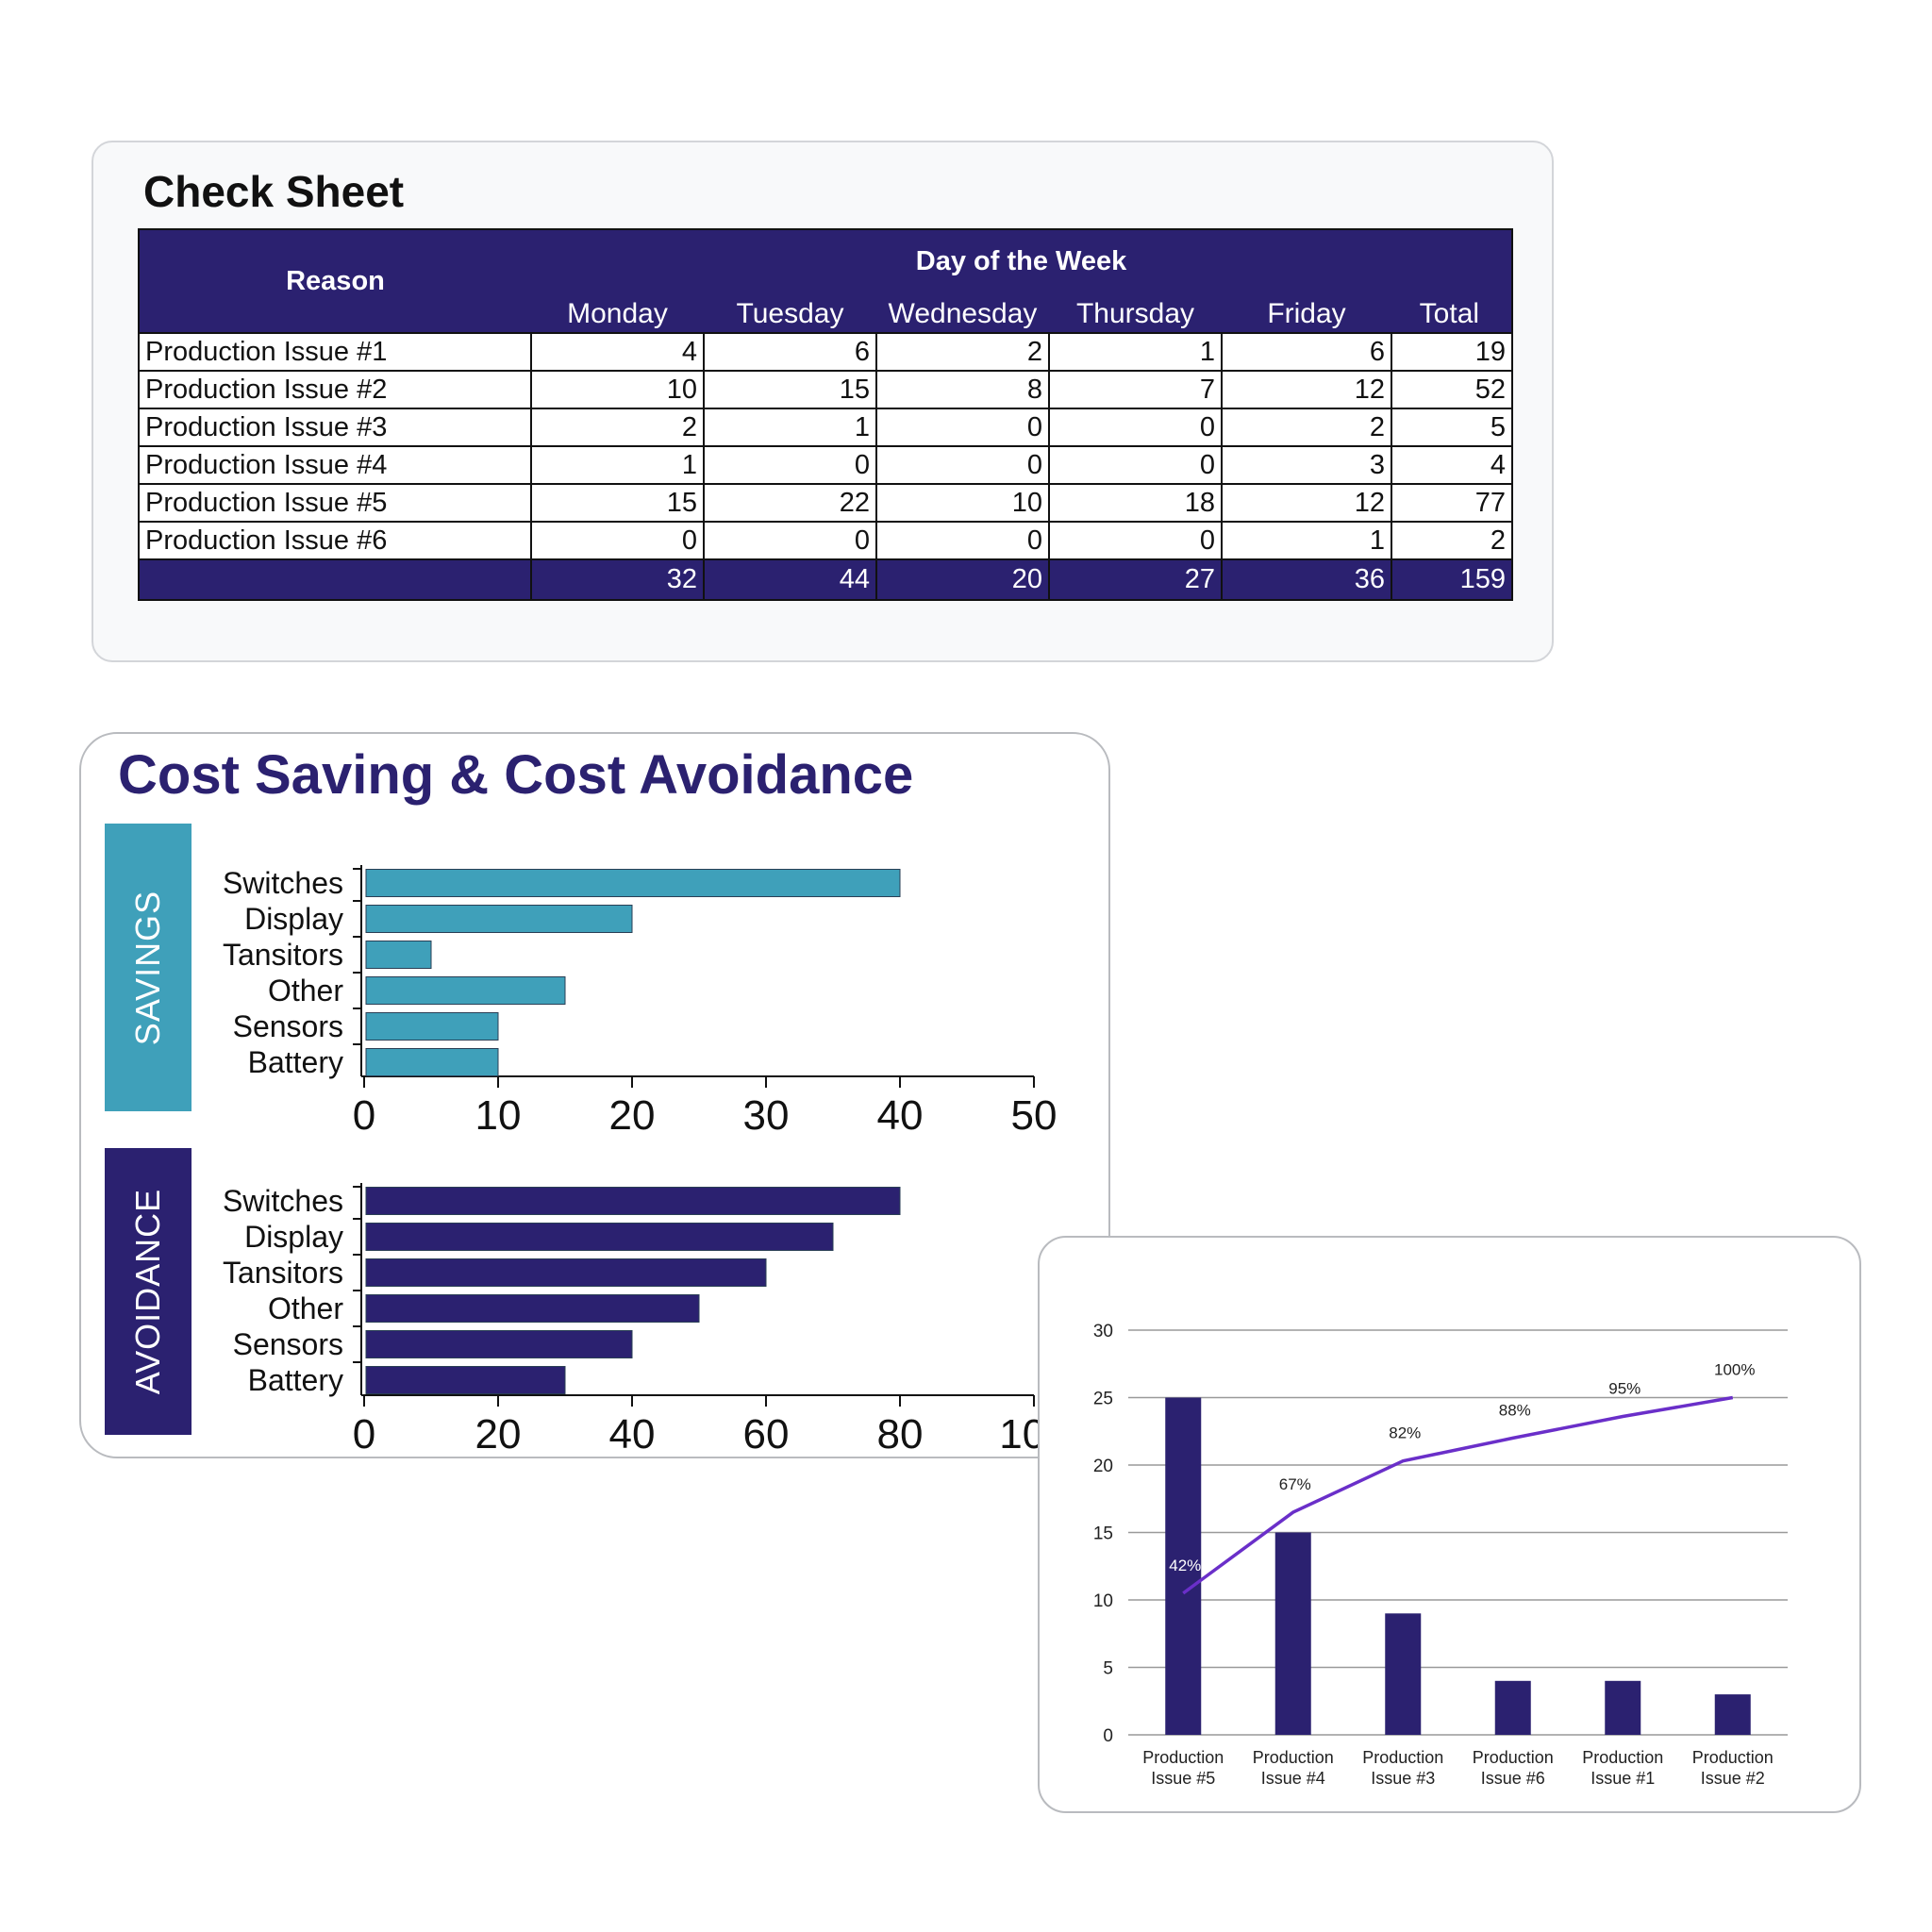  What do you see at coordinates (790, 579) in the screenshot?
I see `footer-total-cell: 44` at bounding box center [790, 579].